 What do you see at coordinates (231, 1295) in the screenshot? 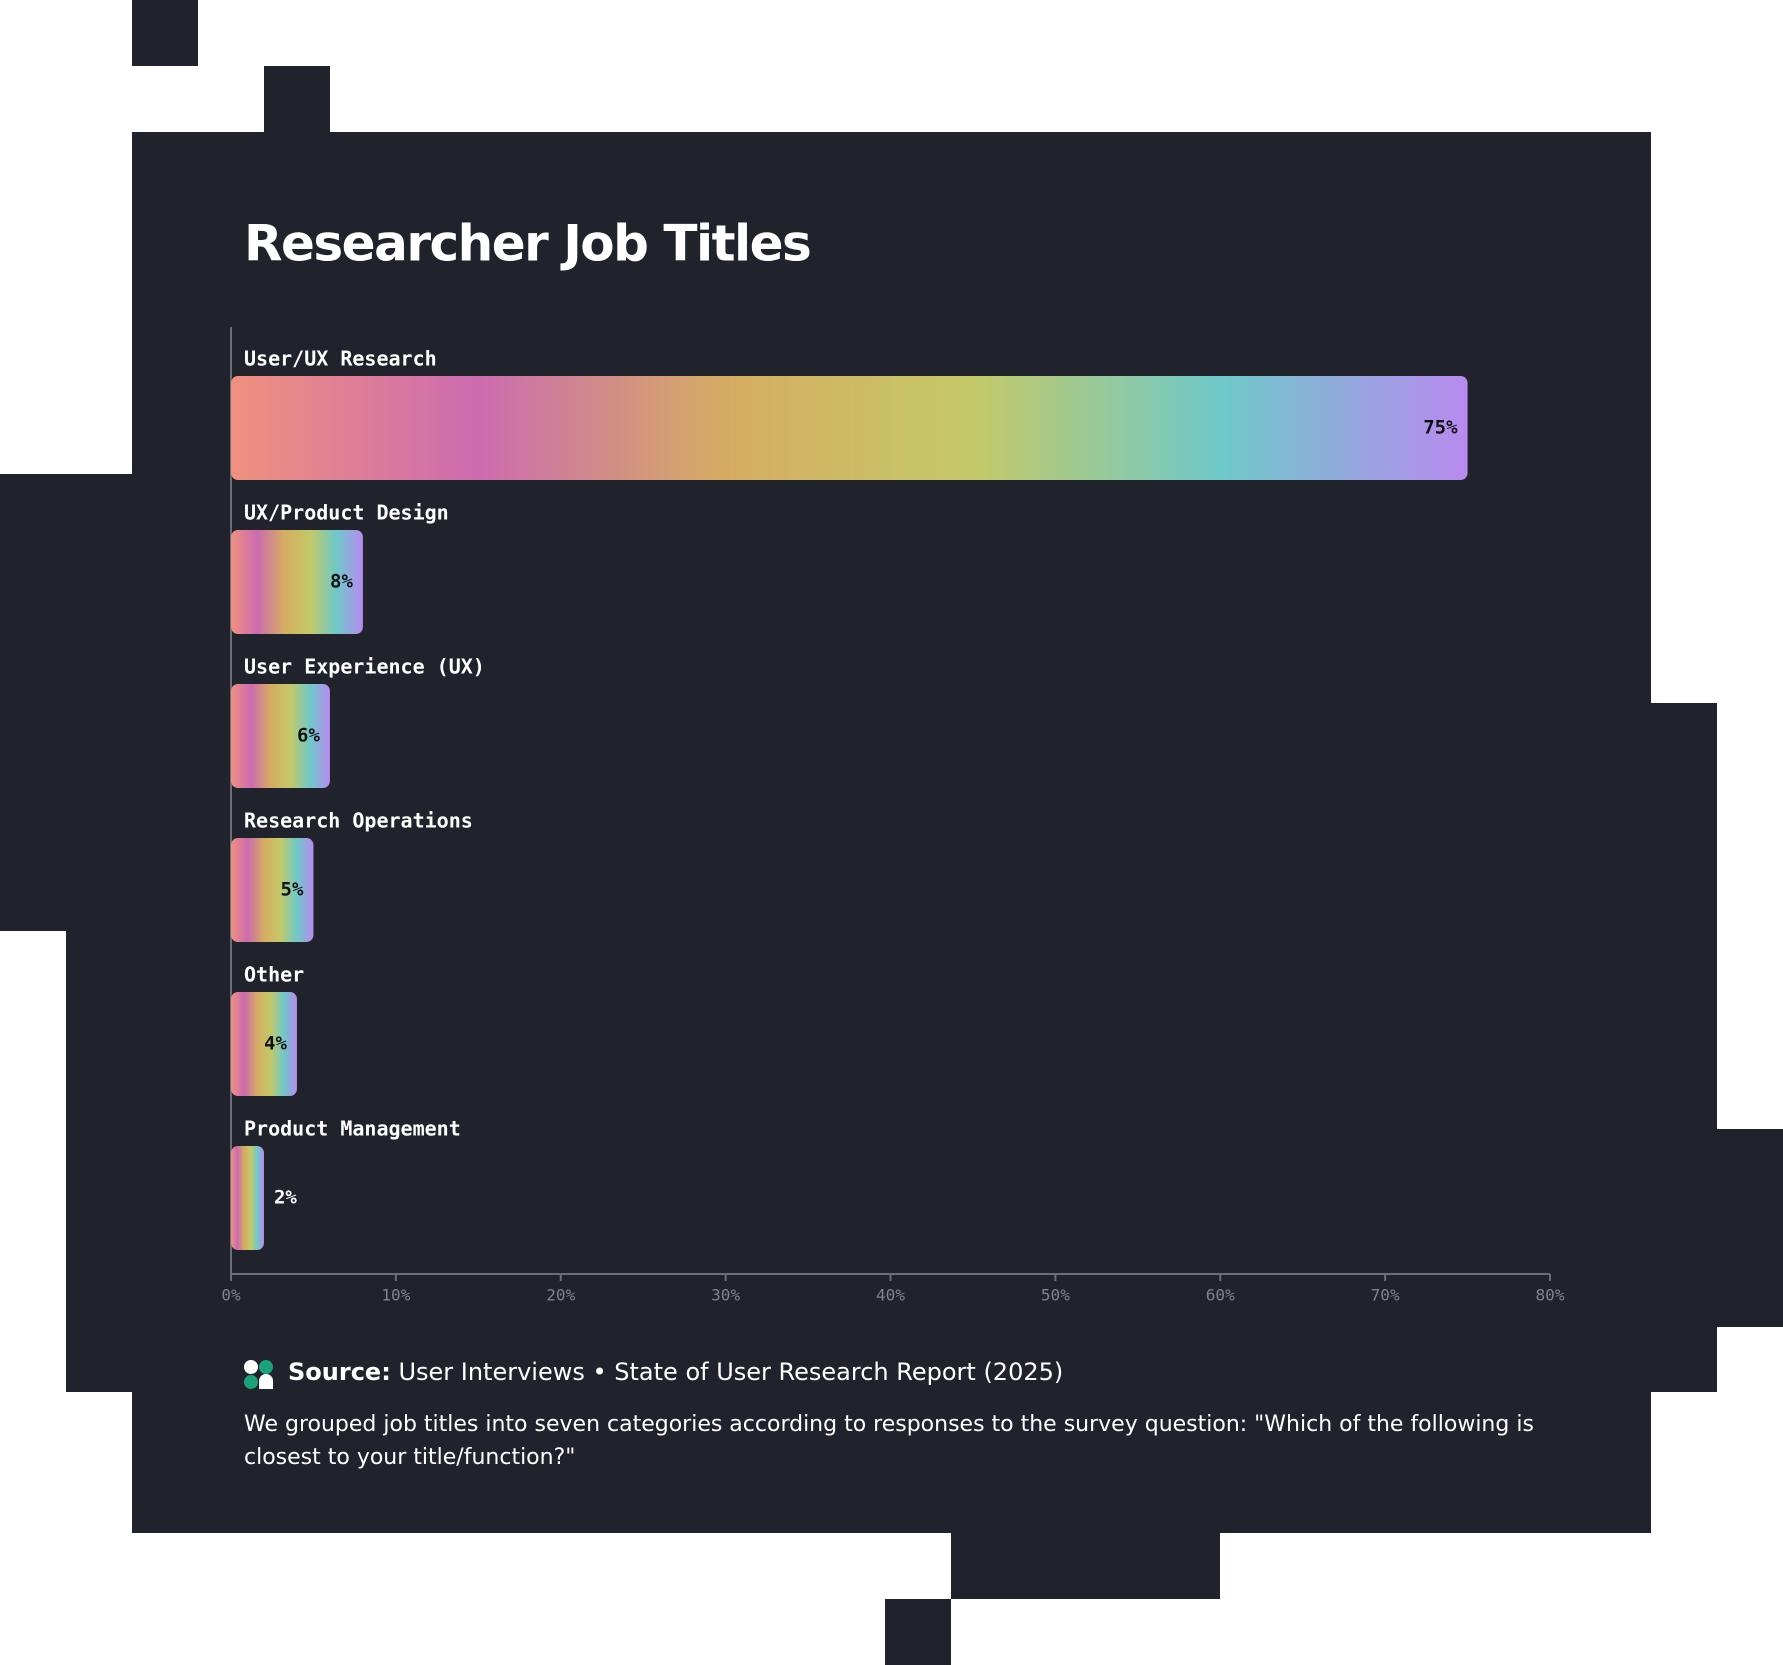
I see `x-tick-label: 0%` at bounding box center [231, 1295].